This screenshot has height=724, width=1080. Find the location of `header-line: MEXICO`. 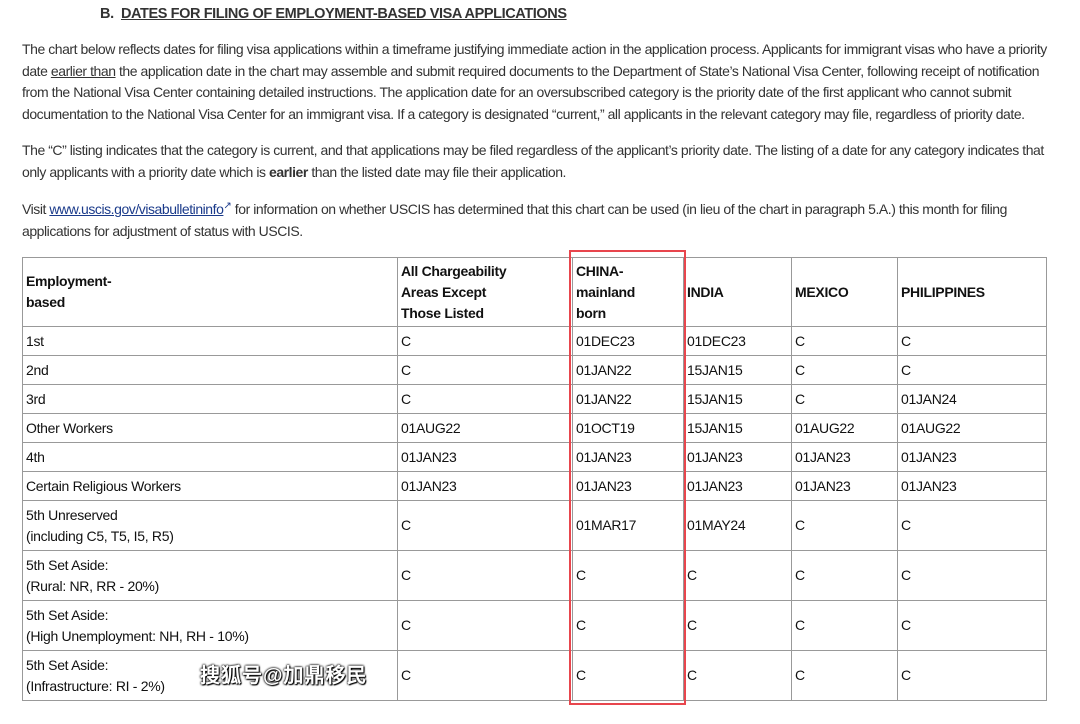

header-line: MEXICO is located at coordinates (822, 291).